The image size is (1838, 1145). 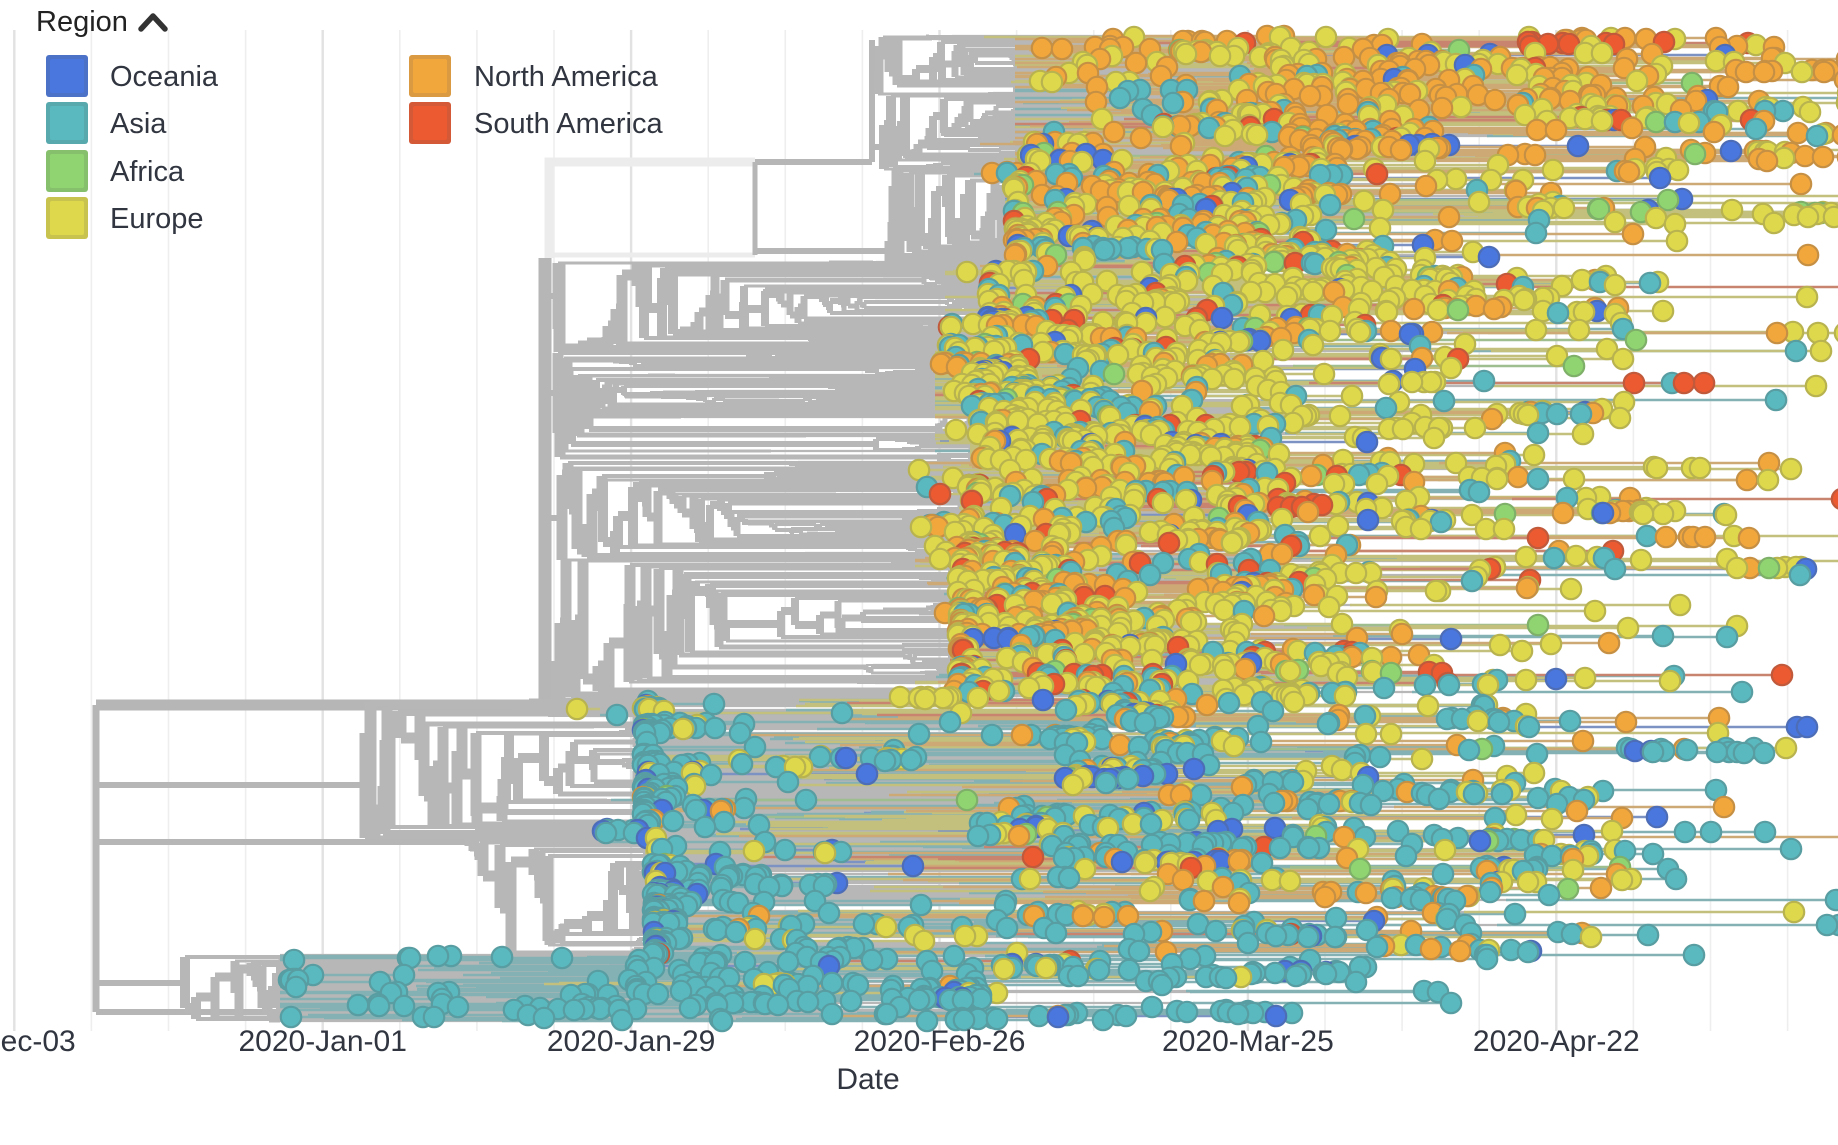 I want to click on svg-text: 2020-Jan-29, so click(x=631, y=1041).